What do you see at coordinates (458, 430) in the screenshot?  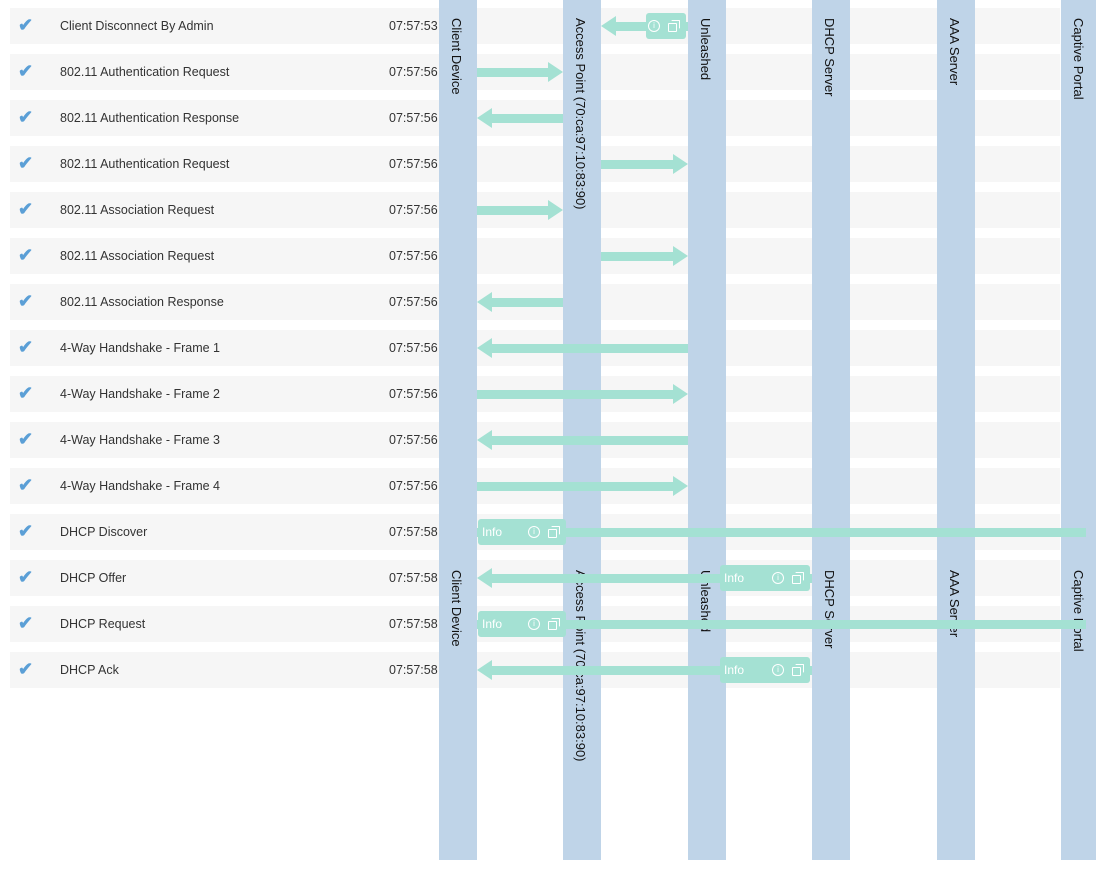 I see `lane-column: Client Device Client Device` at bounding box center [458, 430].